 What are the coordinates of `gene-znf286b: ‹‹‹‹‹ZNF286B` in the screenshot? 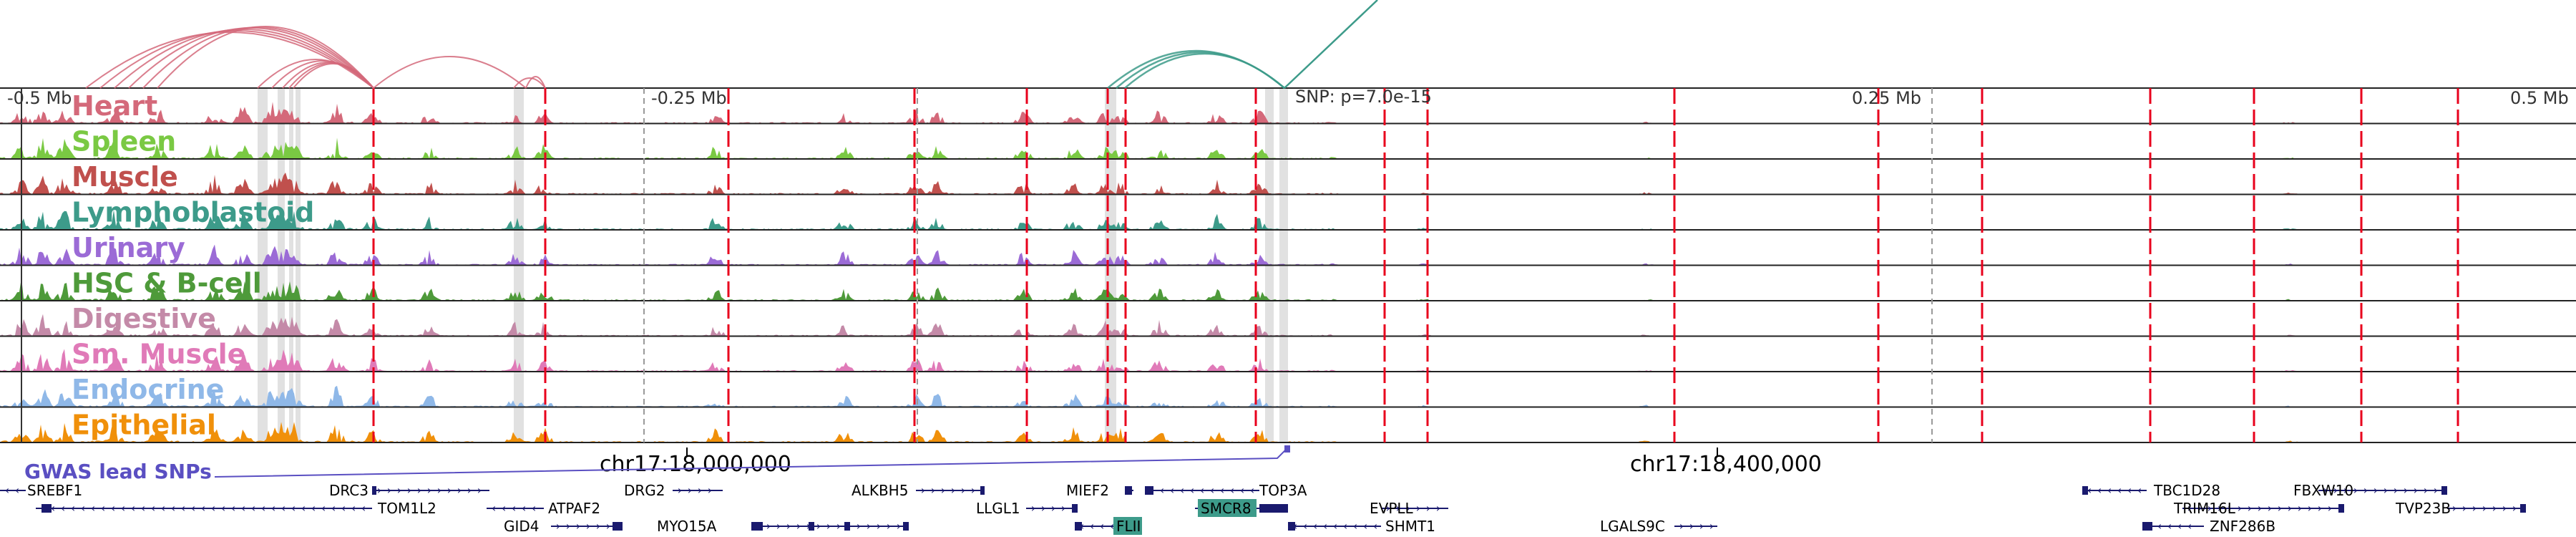 It's located at (2208, 526).